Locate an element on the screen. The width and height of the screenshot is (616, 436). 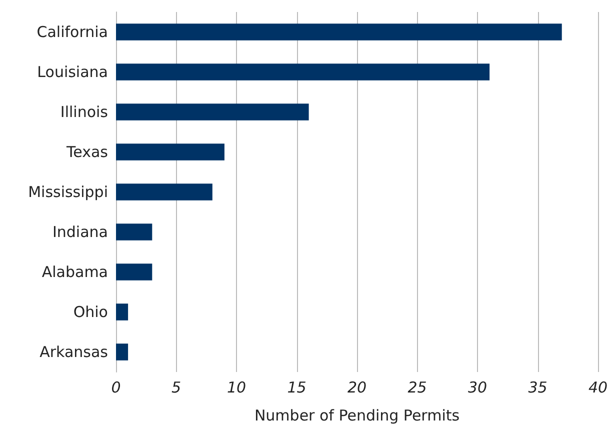
x-tick-label: 25 is located at coordinates (417, 387).